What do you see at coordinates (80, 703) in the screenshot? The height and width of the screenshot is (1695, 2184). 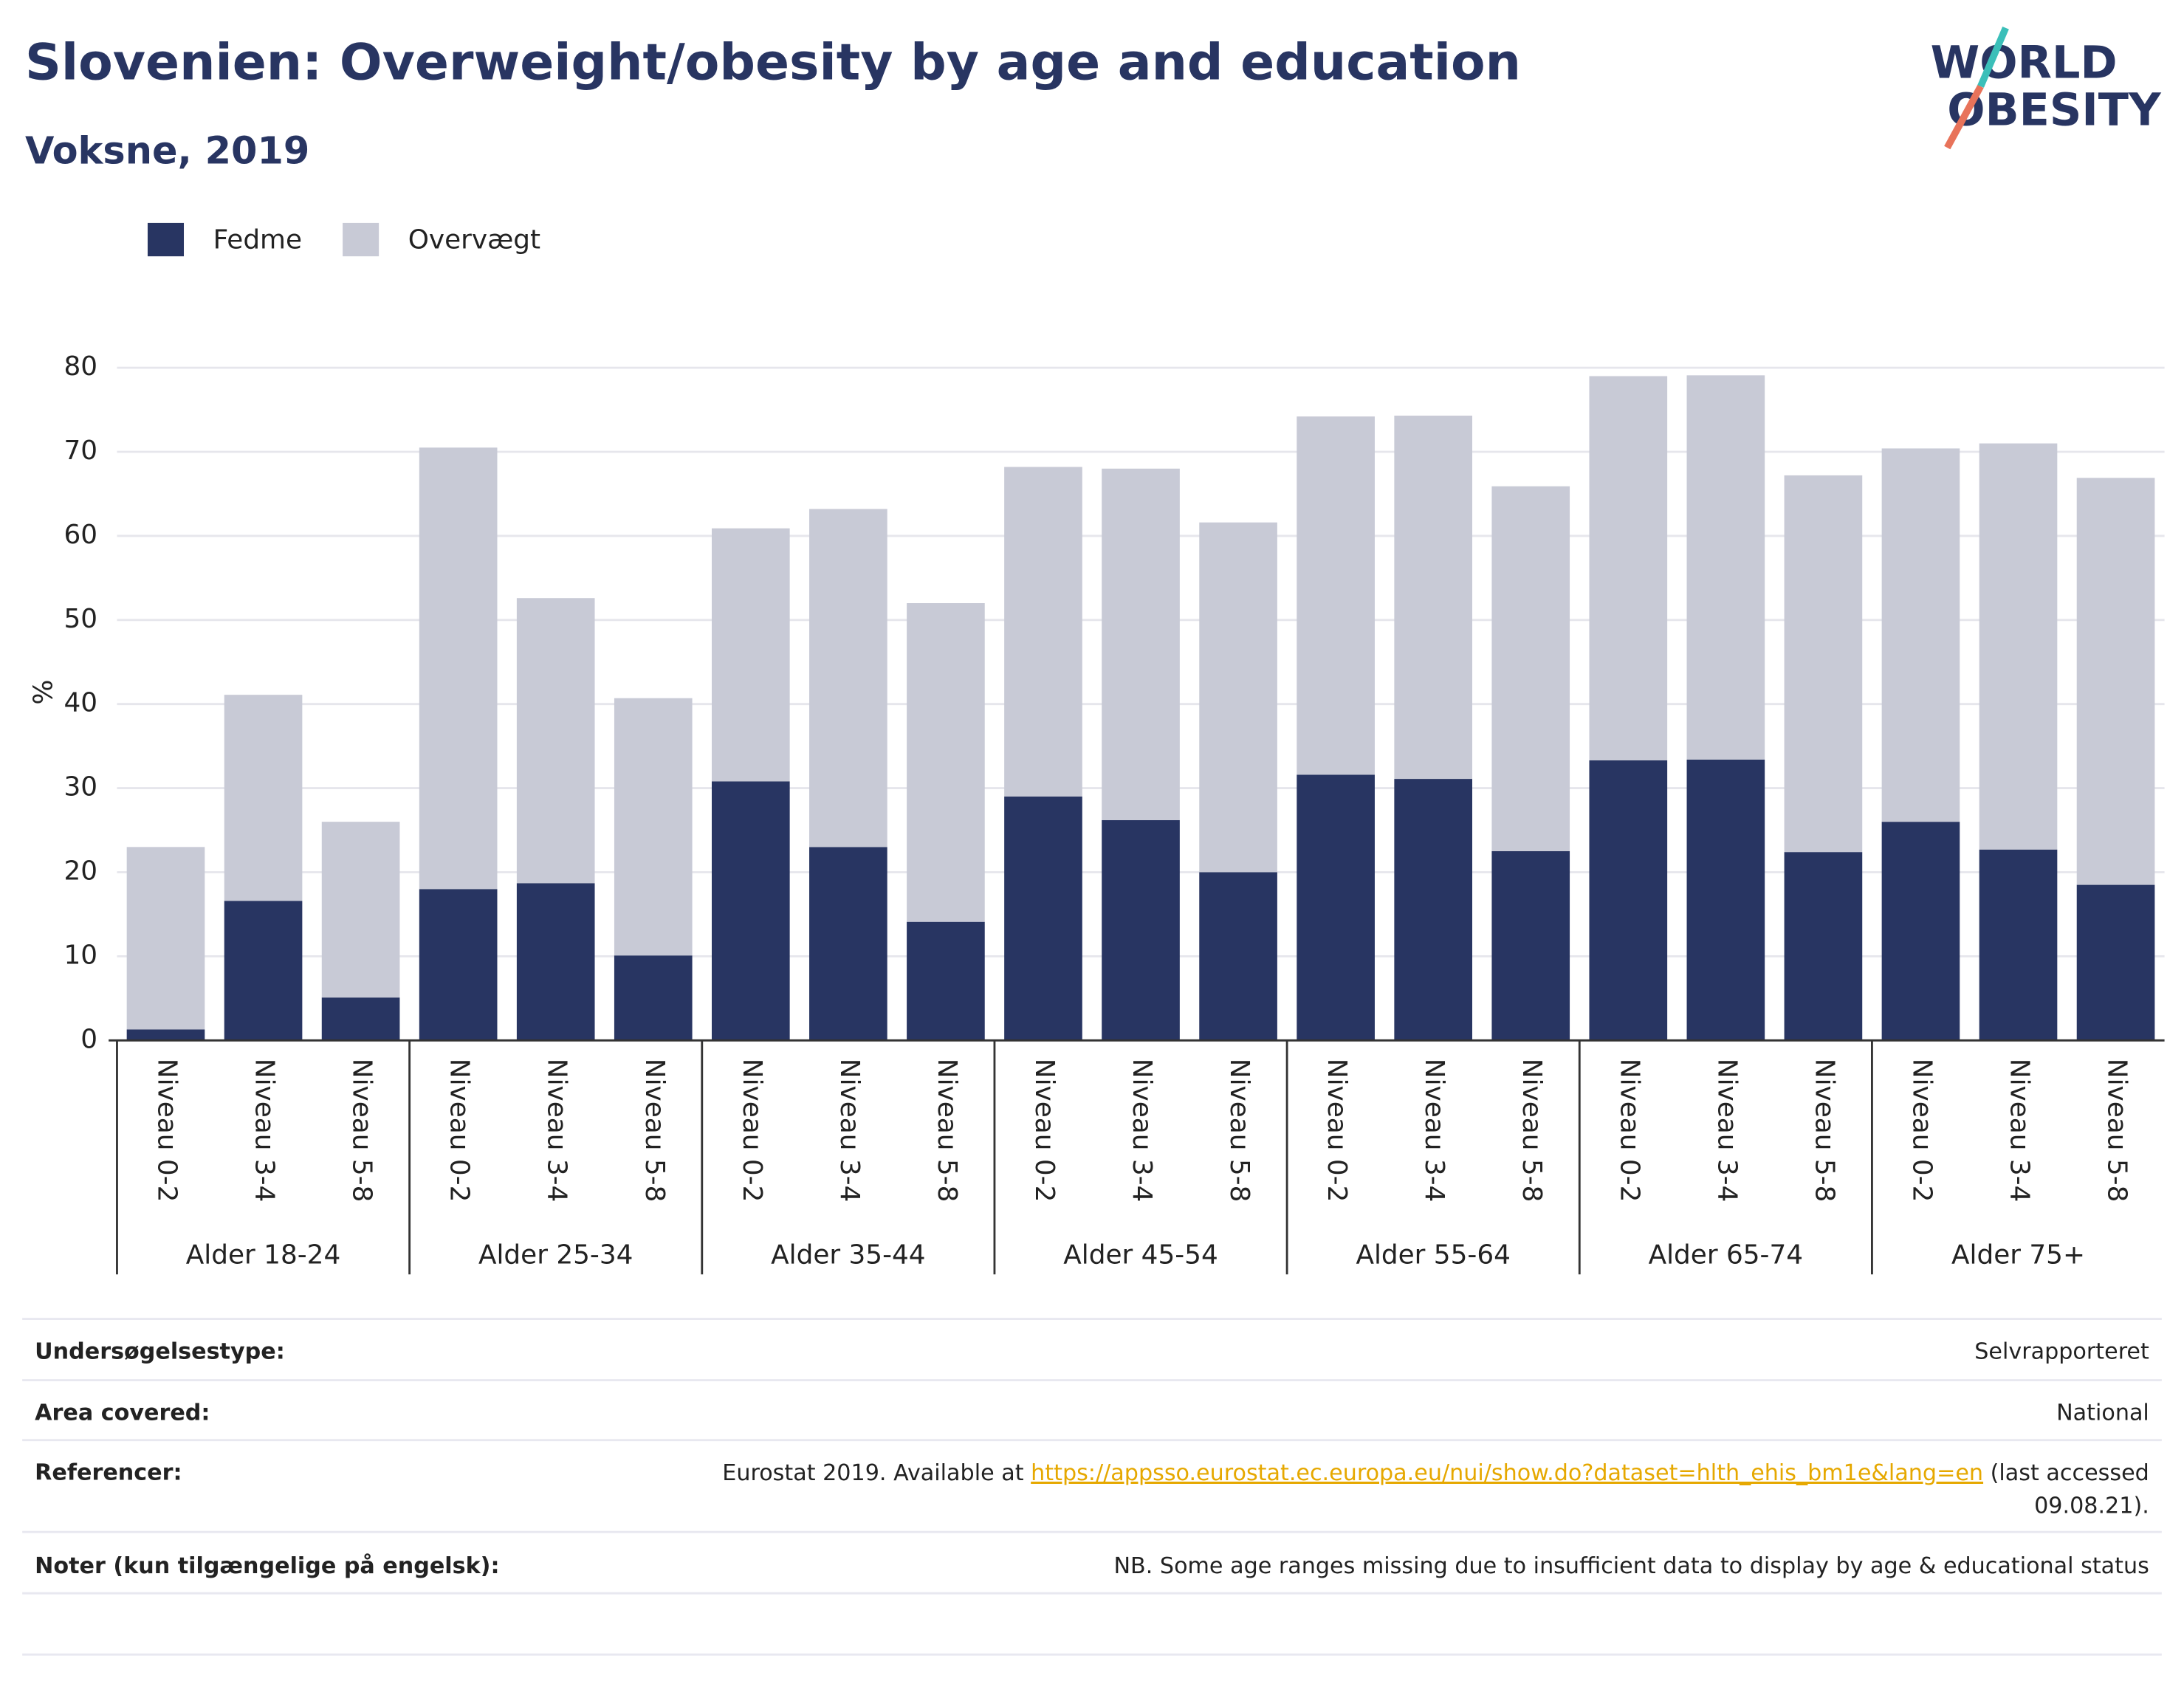 I see `y-tick-label: 40` at bounding box center [80, 703].